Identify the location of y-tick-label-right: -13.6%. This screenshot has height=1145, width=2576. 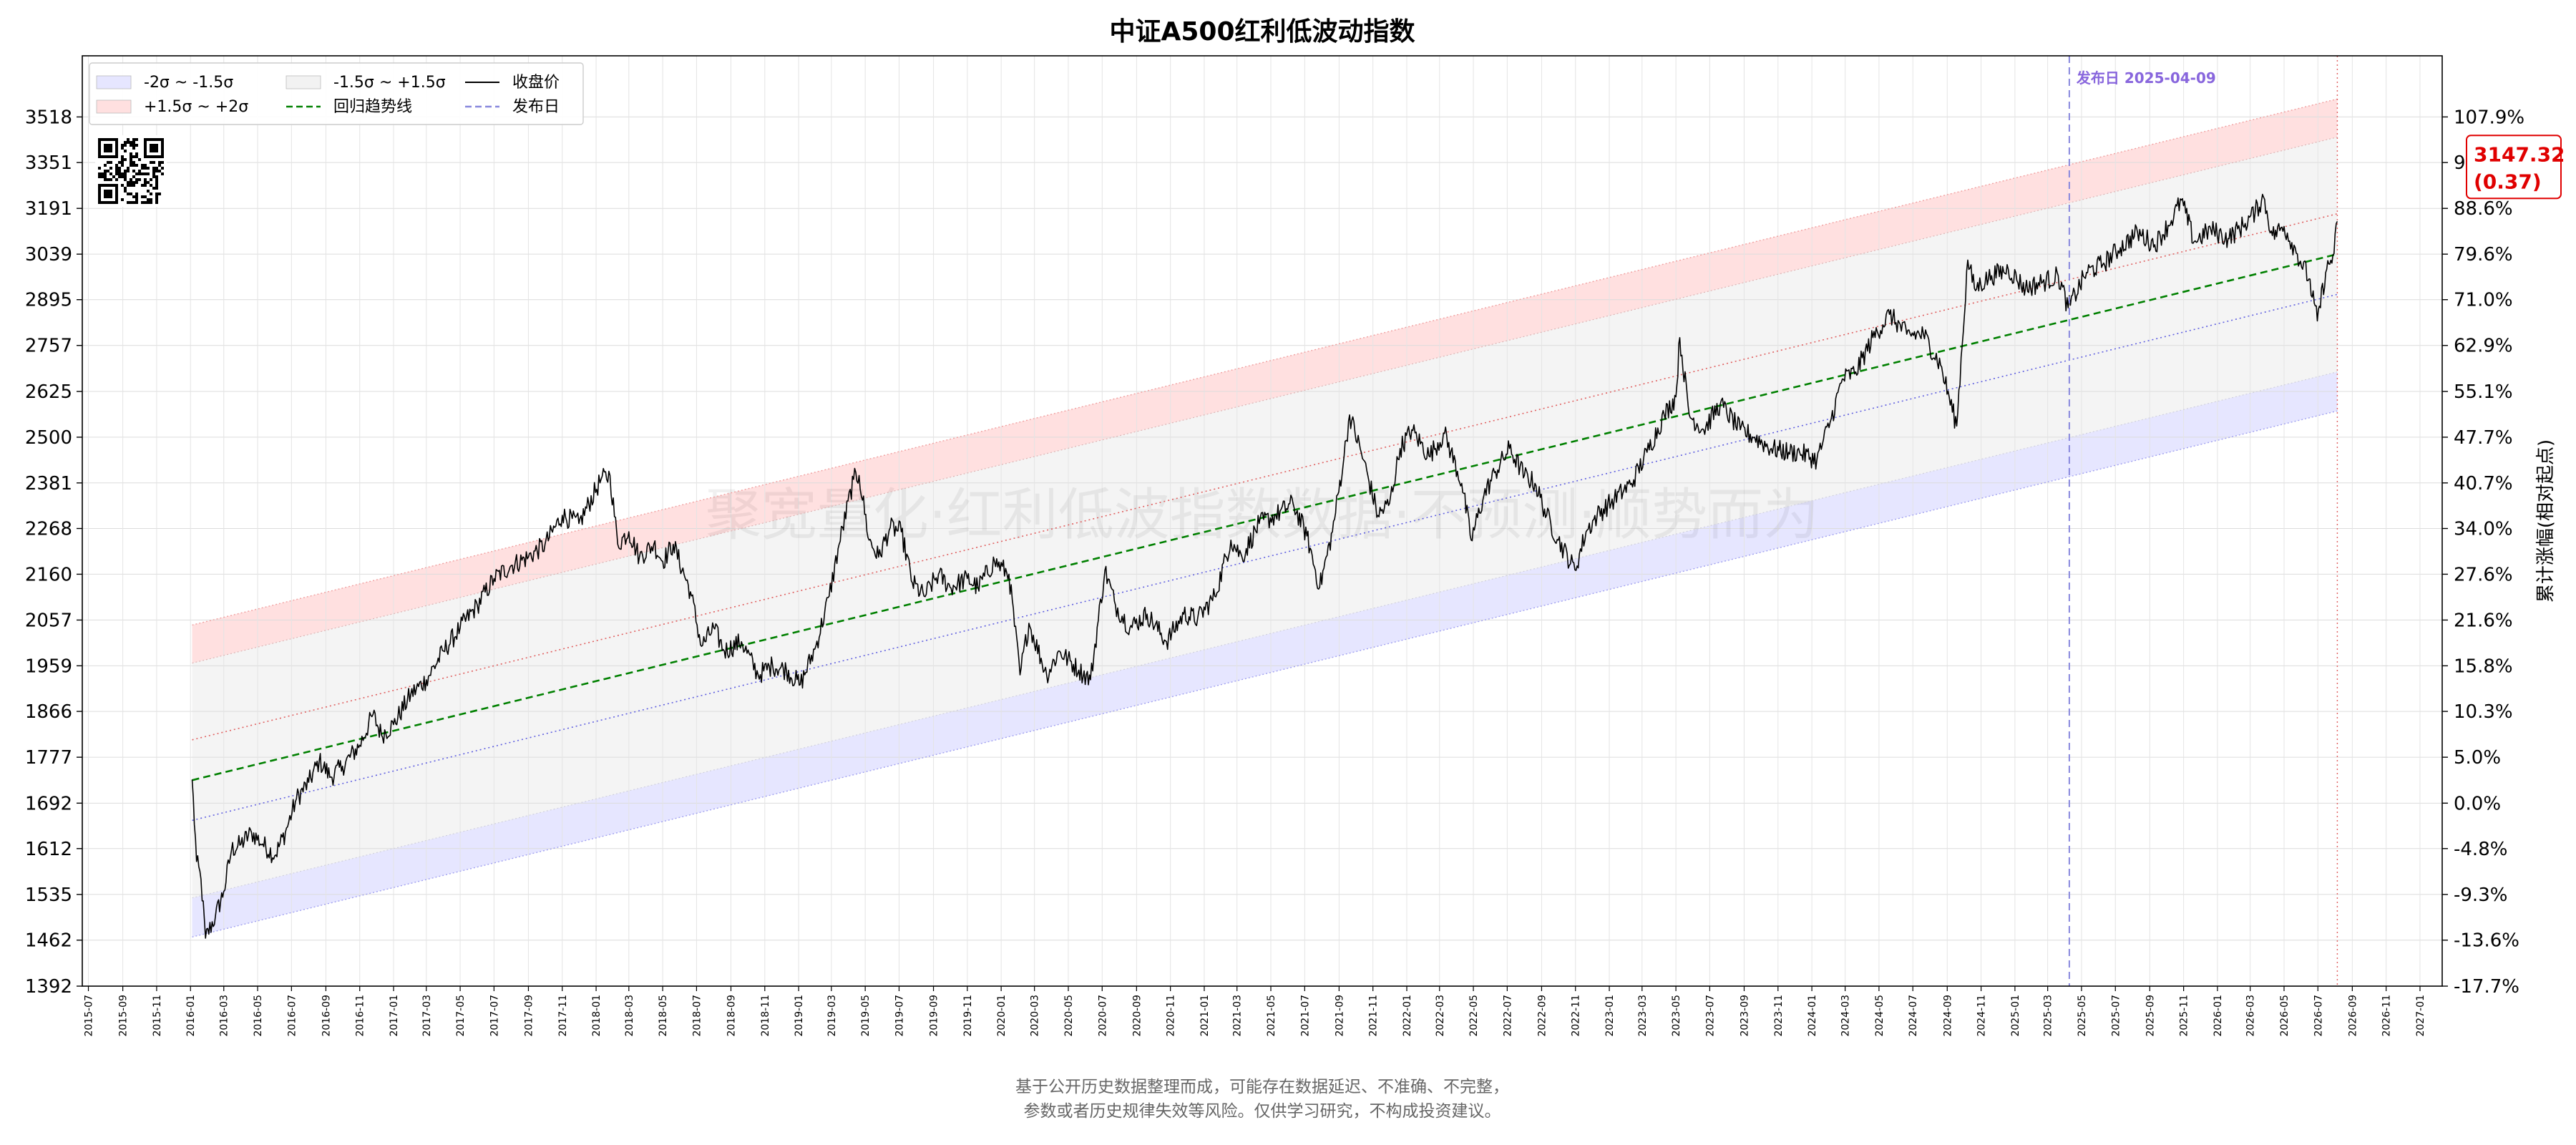
(2486, 941).